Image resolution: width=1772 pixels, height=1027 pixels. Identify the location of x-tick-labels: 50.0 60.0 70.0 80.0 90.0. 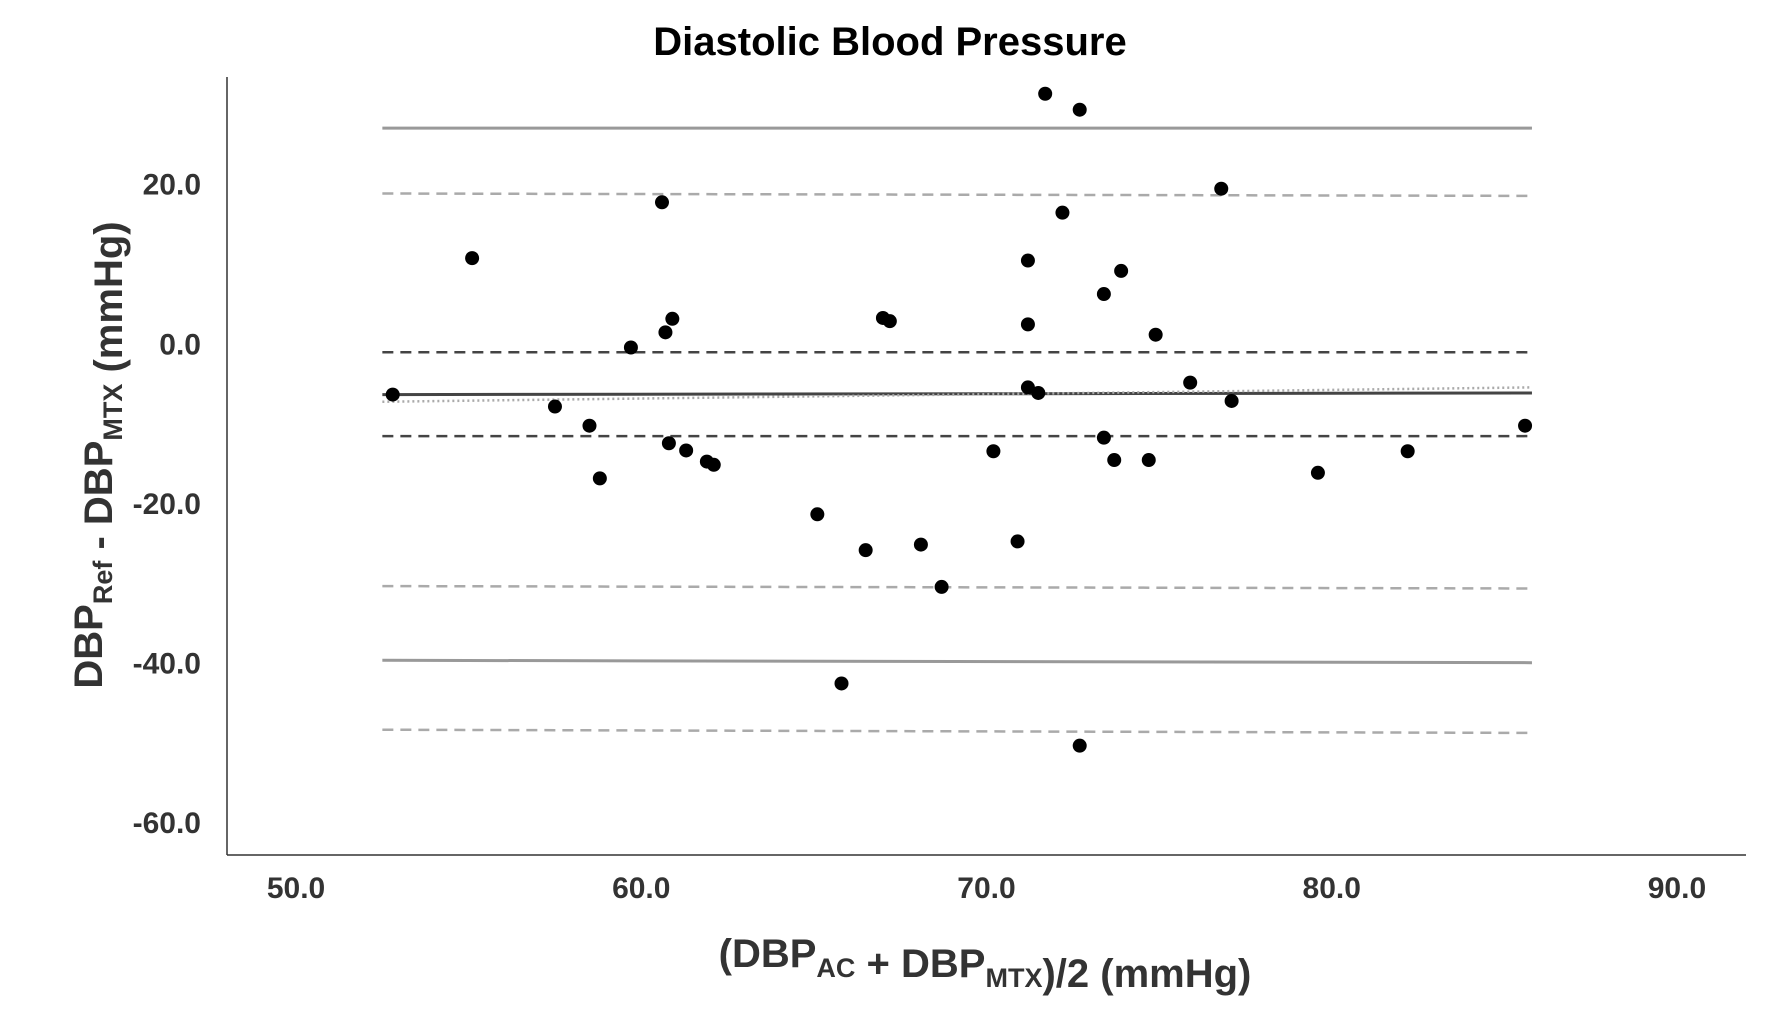
(986, 888).